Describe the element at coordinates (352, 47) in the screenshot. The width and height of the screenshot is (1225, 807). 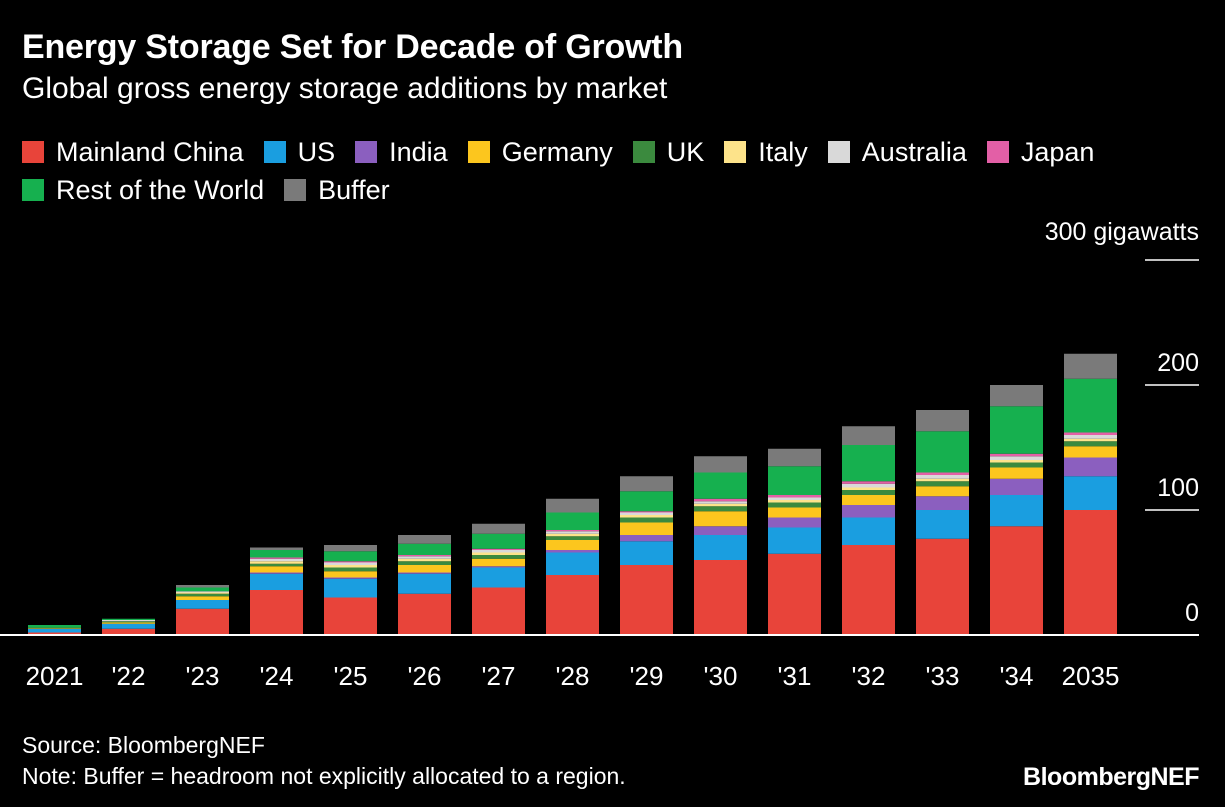
I see `chart-title: Energy Storage Set for Decade of Growth` at that location.